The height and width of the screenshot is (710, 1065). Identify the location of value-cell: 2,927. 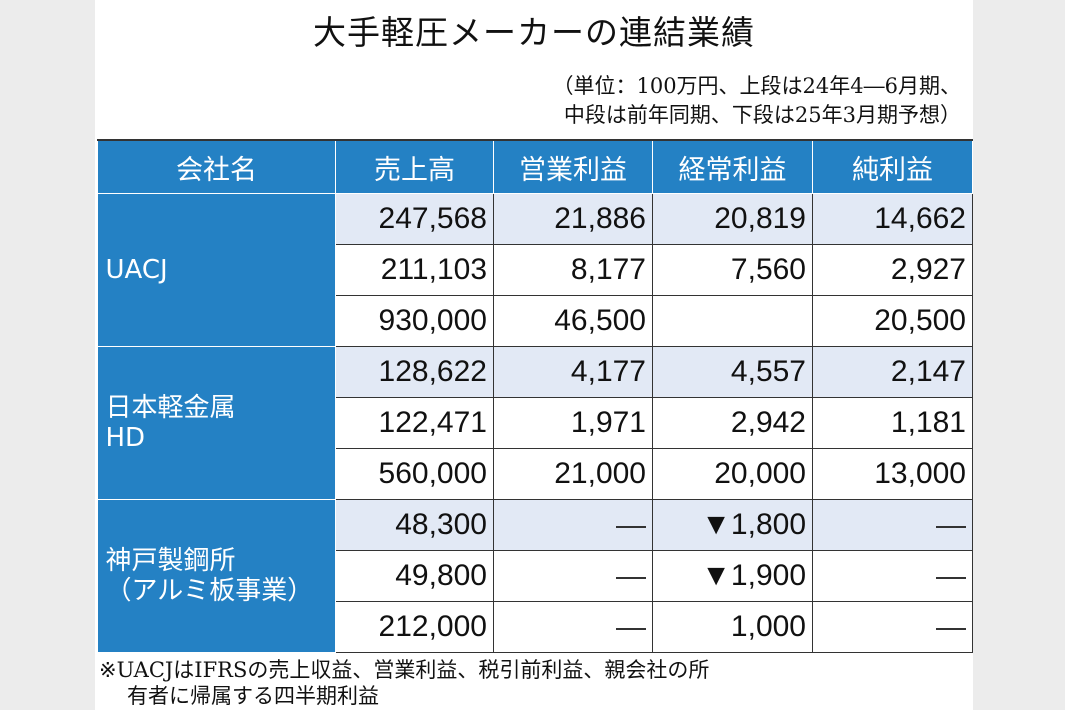
(892, 270).